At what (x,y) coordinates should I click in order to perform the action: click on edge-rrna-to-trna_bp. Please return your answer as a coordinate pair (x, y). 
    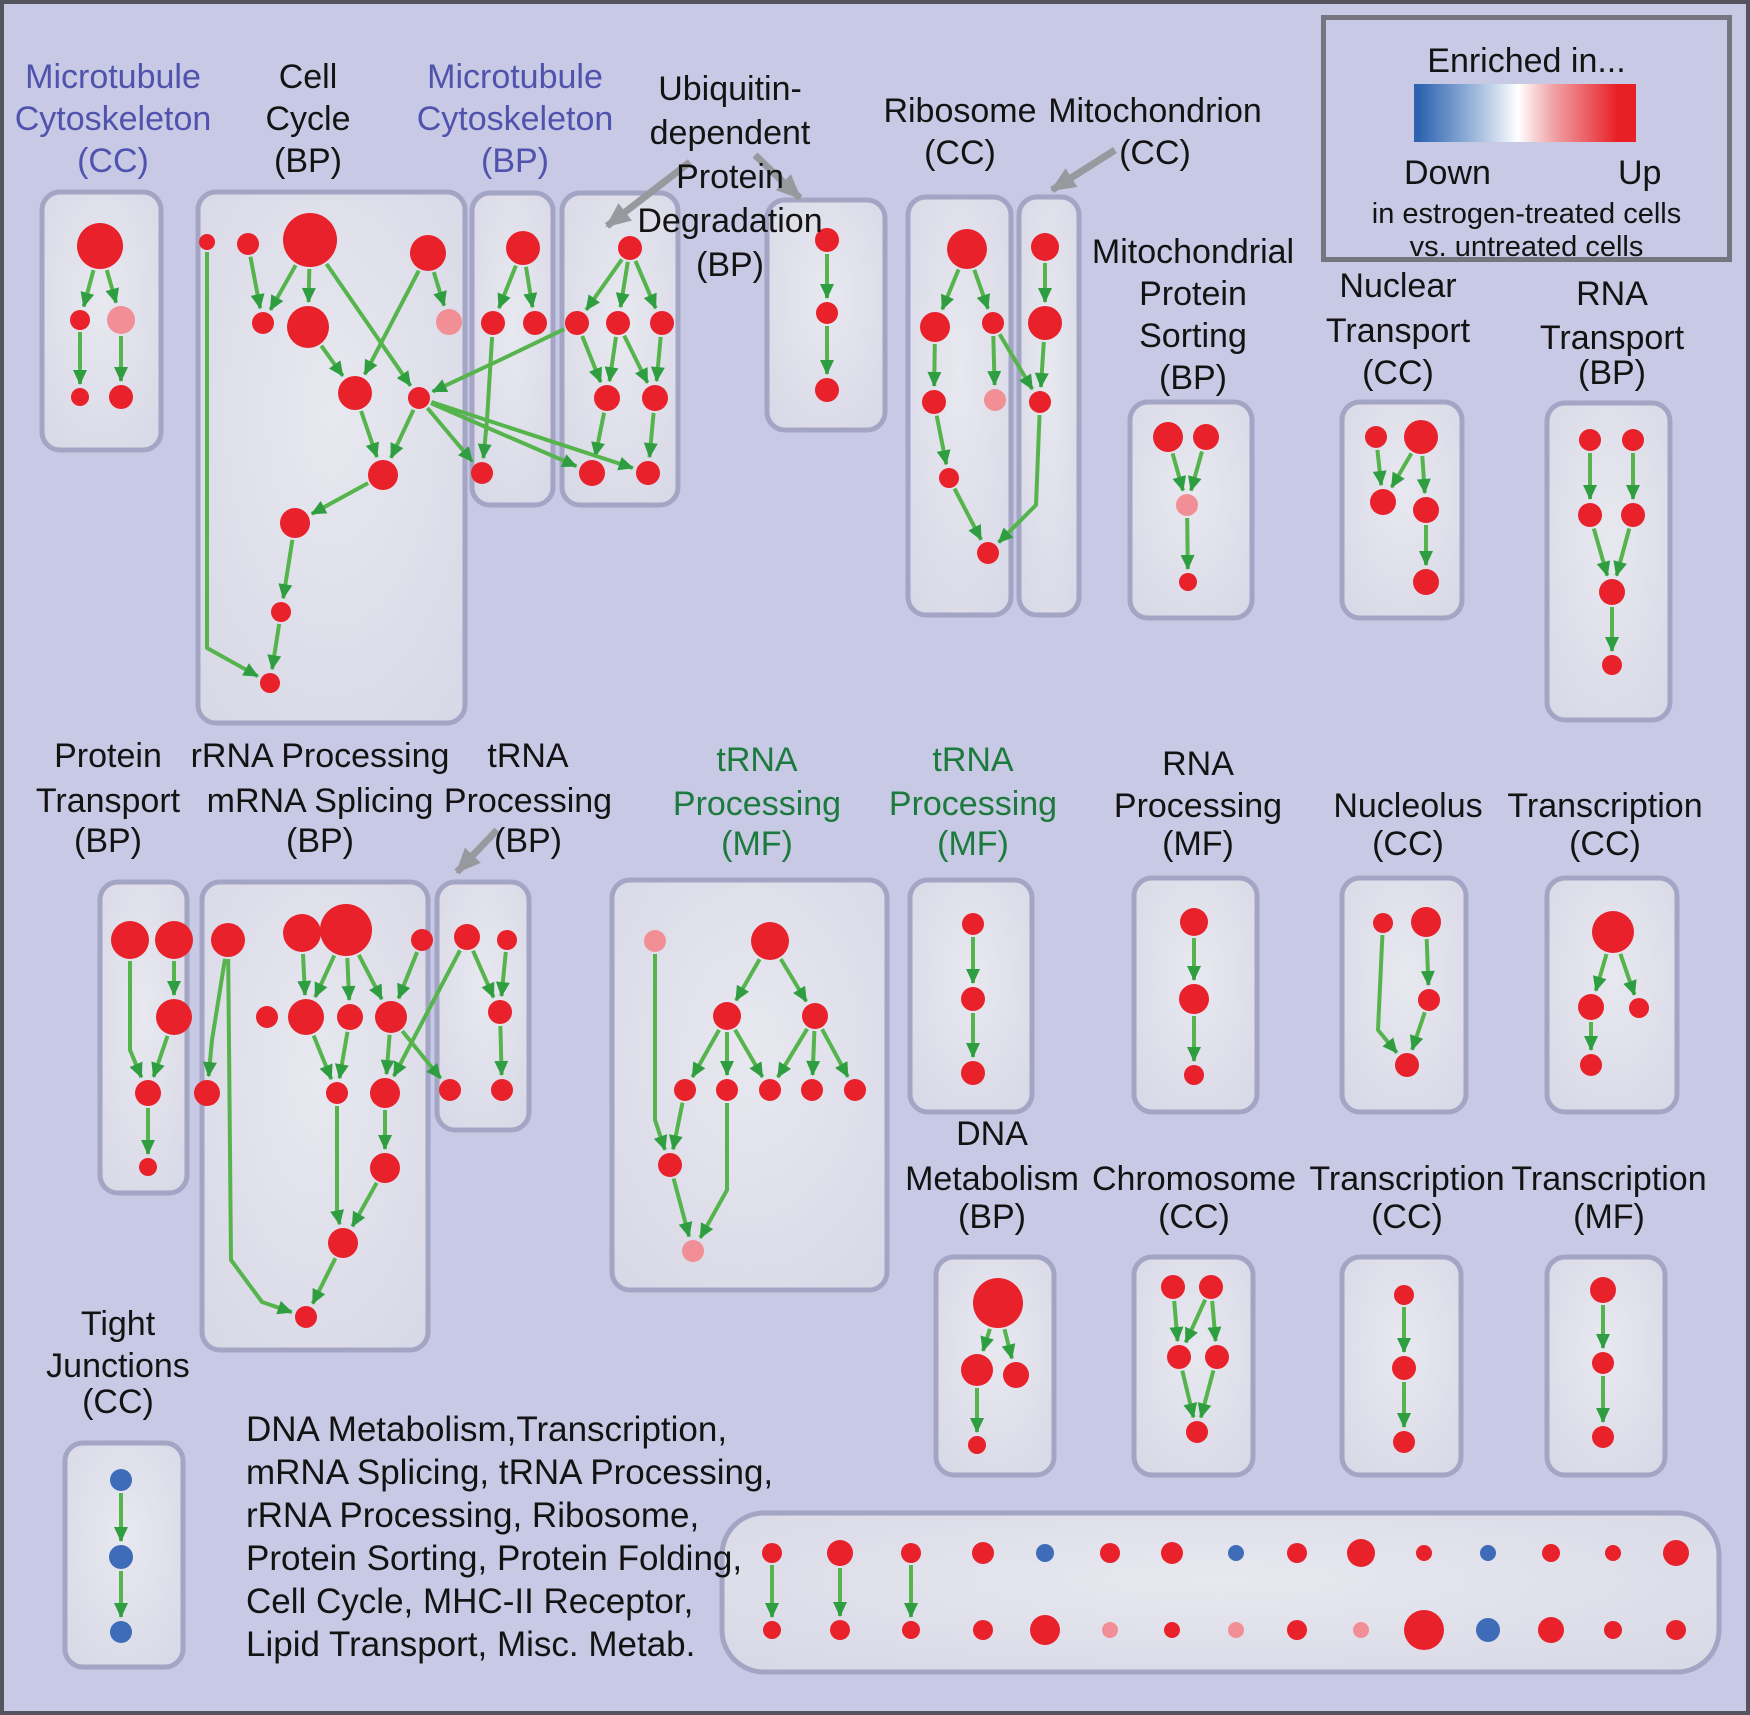
    Looking at the image, I should click on (421, 1054).